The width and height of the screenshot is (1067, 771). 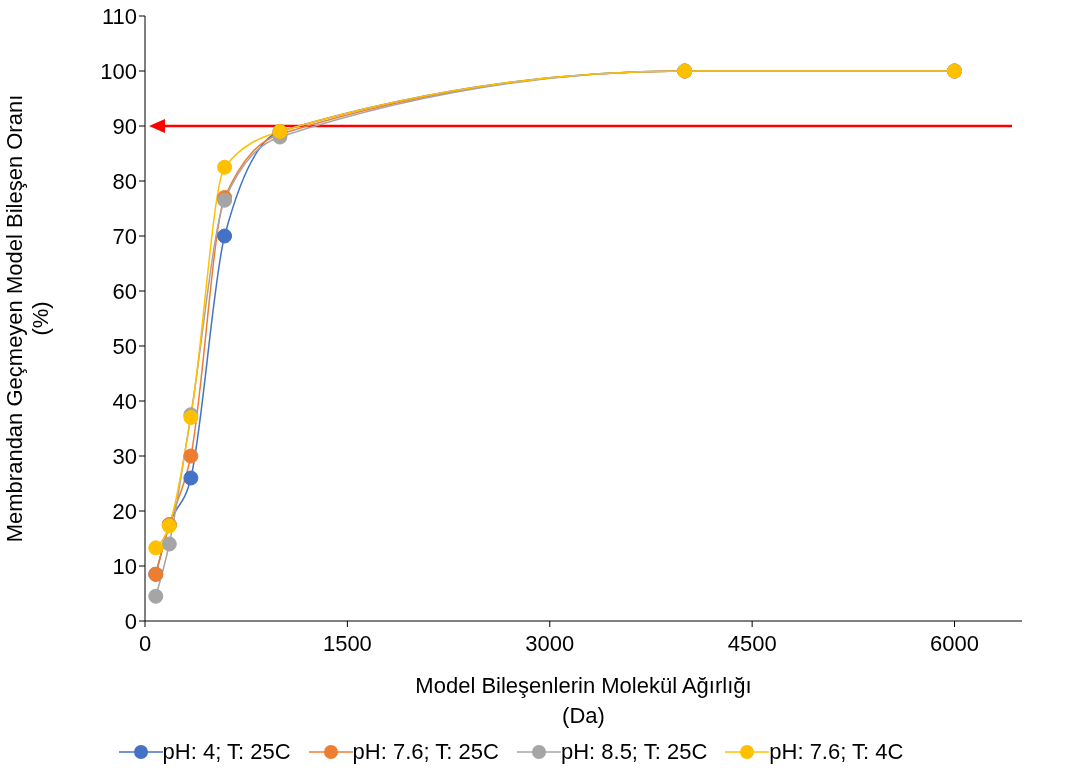 I want to click on y-tick-label: 0, so click(x=130, y=621).